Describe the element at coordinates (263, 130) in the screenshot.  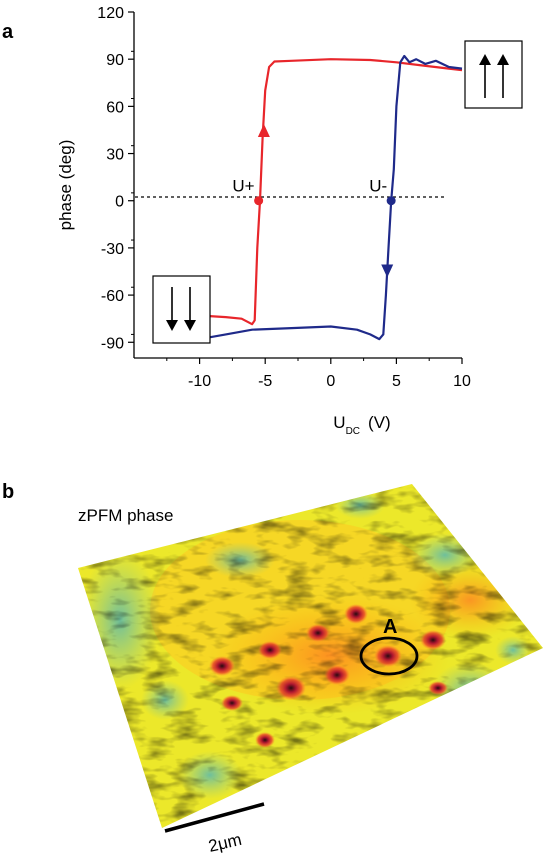
I see `direction-arrow-up` at that location.